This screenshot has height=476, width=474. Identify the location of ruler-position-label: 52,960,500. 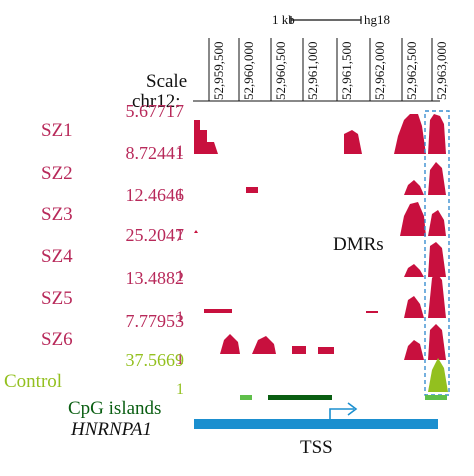
(280, 71).